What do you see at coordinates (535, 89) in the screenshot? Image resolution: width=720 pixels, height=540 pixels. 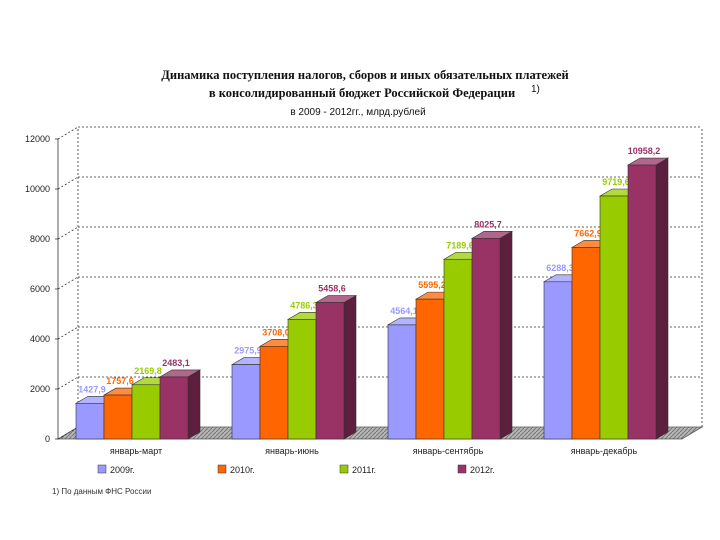 I see `chart-title-superscript: 1)` at bounding box center [535, 89].